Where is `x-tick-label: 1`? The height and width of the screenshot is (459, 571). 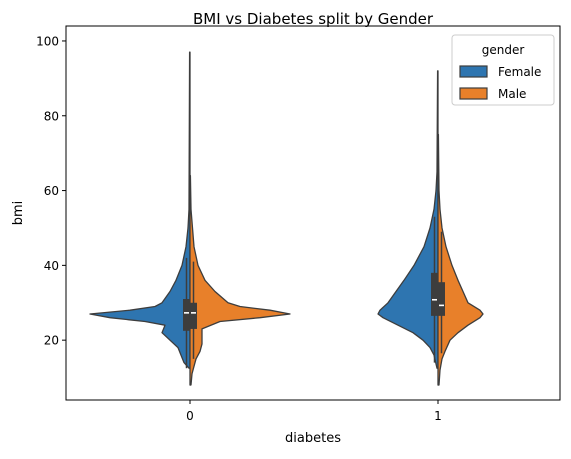
x-tick-label: 1 is located at coordinates (438, 416).